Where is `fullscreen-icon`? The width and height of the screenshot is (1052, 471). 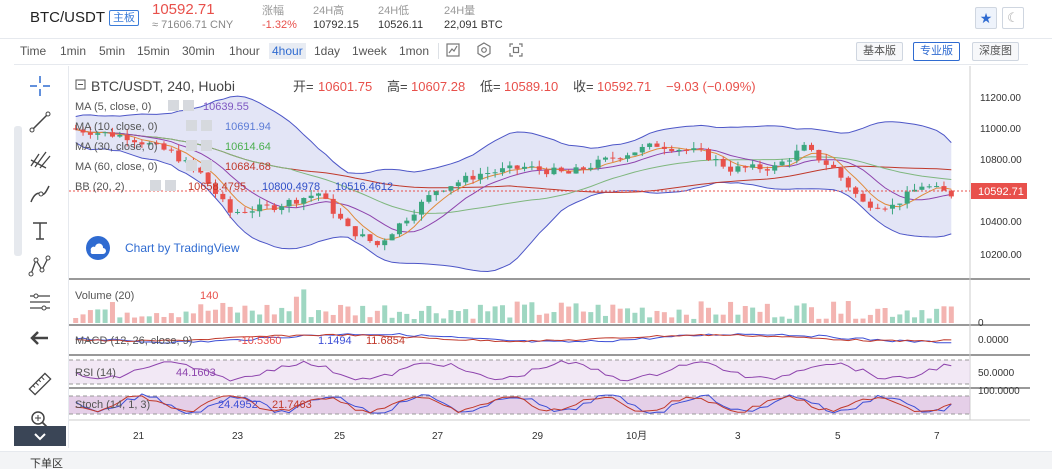 fullscreen-icon is located at coordinates (516, 50).